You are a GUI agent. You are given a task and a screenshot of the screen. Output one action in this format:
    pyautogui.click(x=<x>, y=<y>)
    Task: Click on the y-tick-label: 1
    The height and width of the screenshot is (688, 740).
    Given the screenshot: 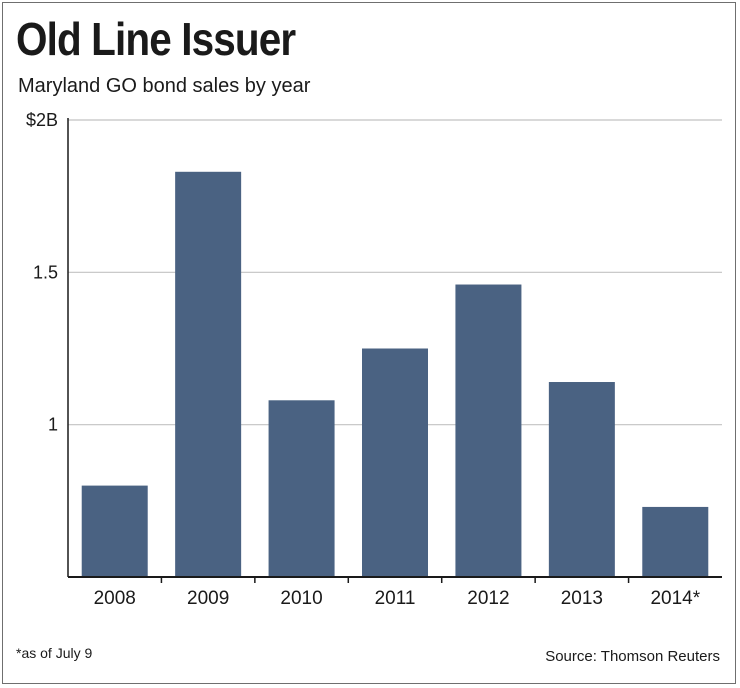 What is the action you would take?
    pyautogui.click(x=53, y=425)
    